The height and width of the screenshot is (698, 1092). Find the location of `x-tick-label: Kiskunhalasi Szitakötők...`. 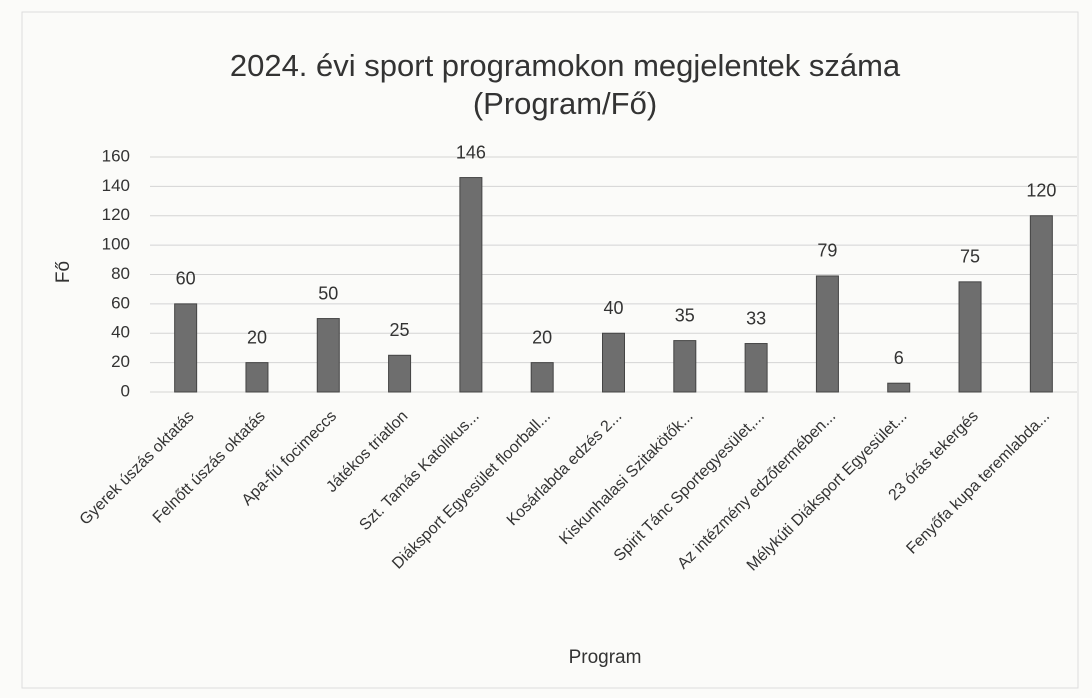

x-tick-label: Kiskunhalasi Szitakötők... is located at coordinates (626, 478).